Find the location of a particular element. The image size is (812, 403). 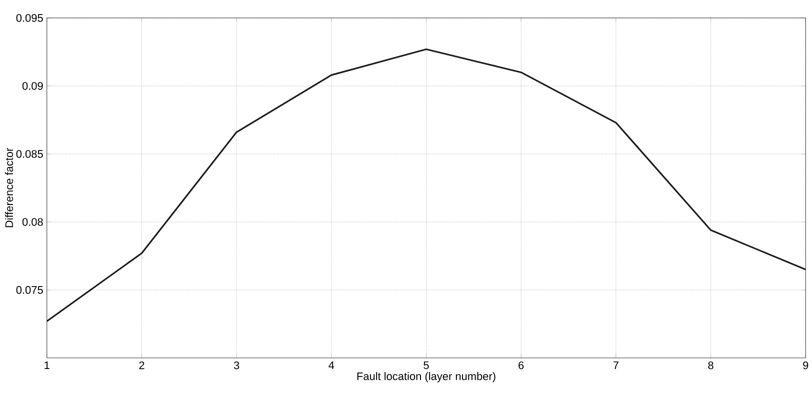

x-tick-label: 1 is located at coordinates (47, 366).